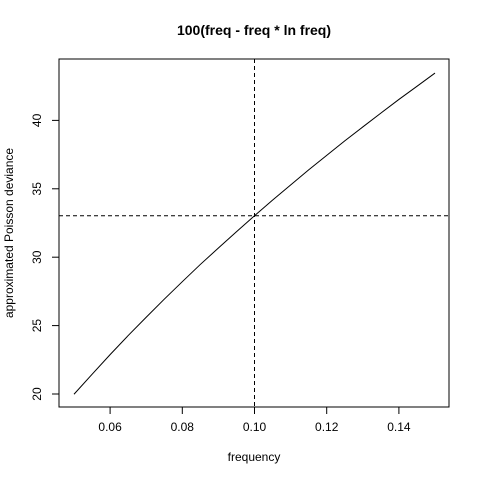 The image size is (480, 480). I want to click on x-axis: 0.06 0.08 0.10 0.12 0.14, so click(254, 420).